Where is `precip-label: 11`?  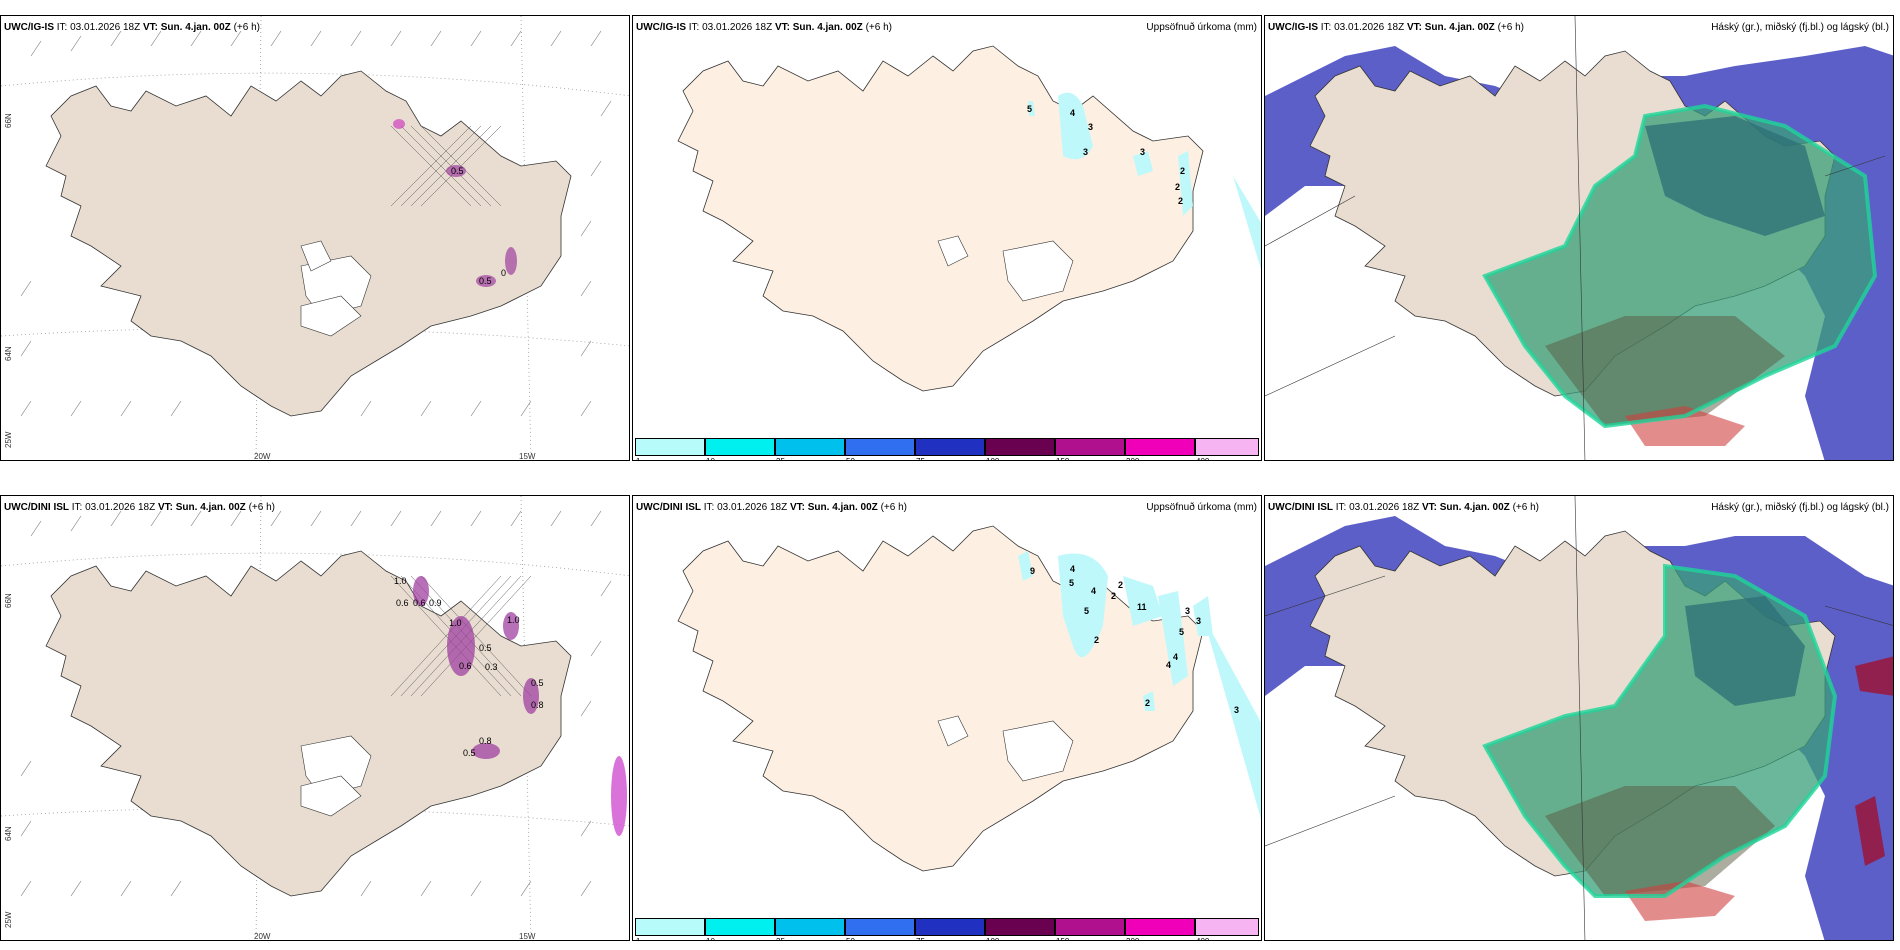
precip-label: 11 is located at coordinates (1142, 607).